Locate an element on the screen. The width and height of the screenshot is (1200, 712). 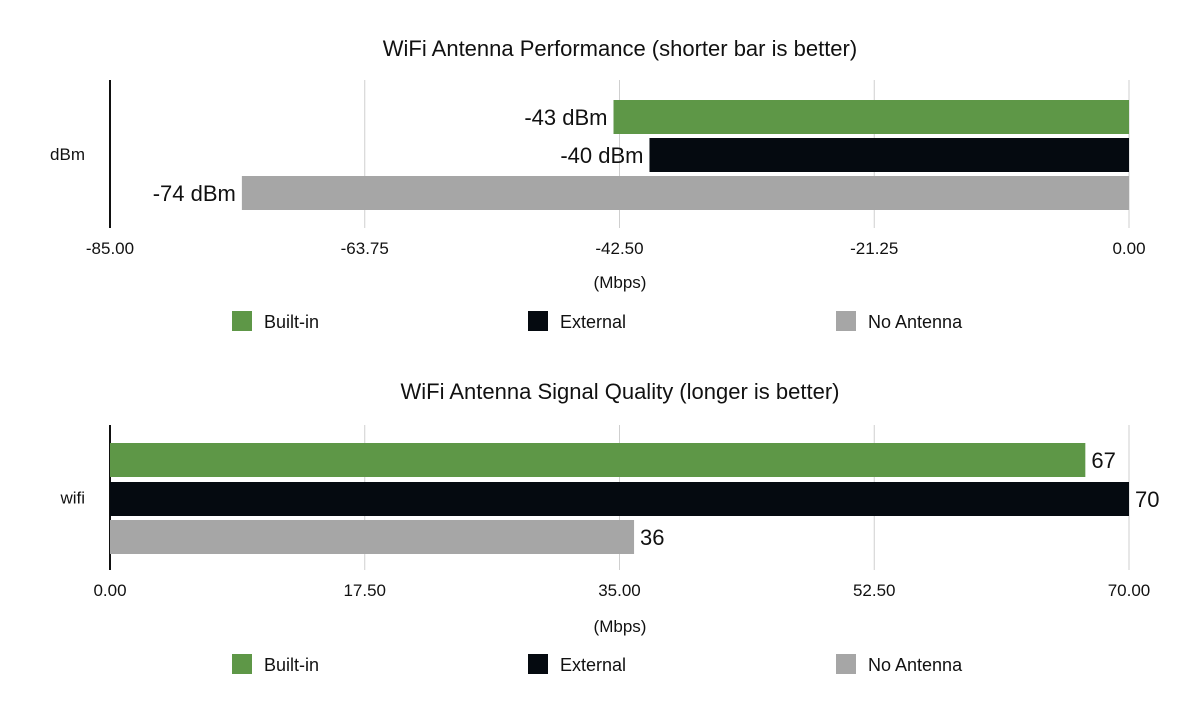
bar-value-label: -40 dBm is located at coordinates (601, 155).